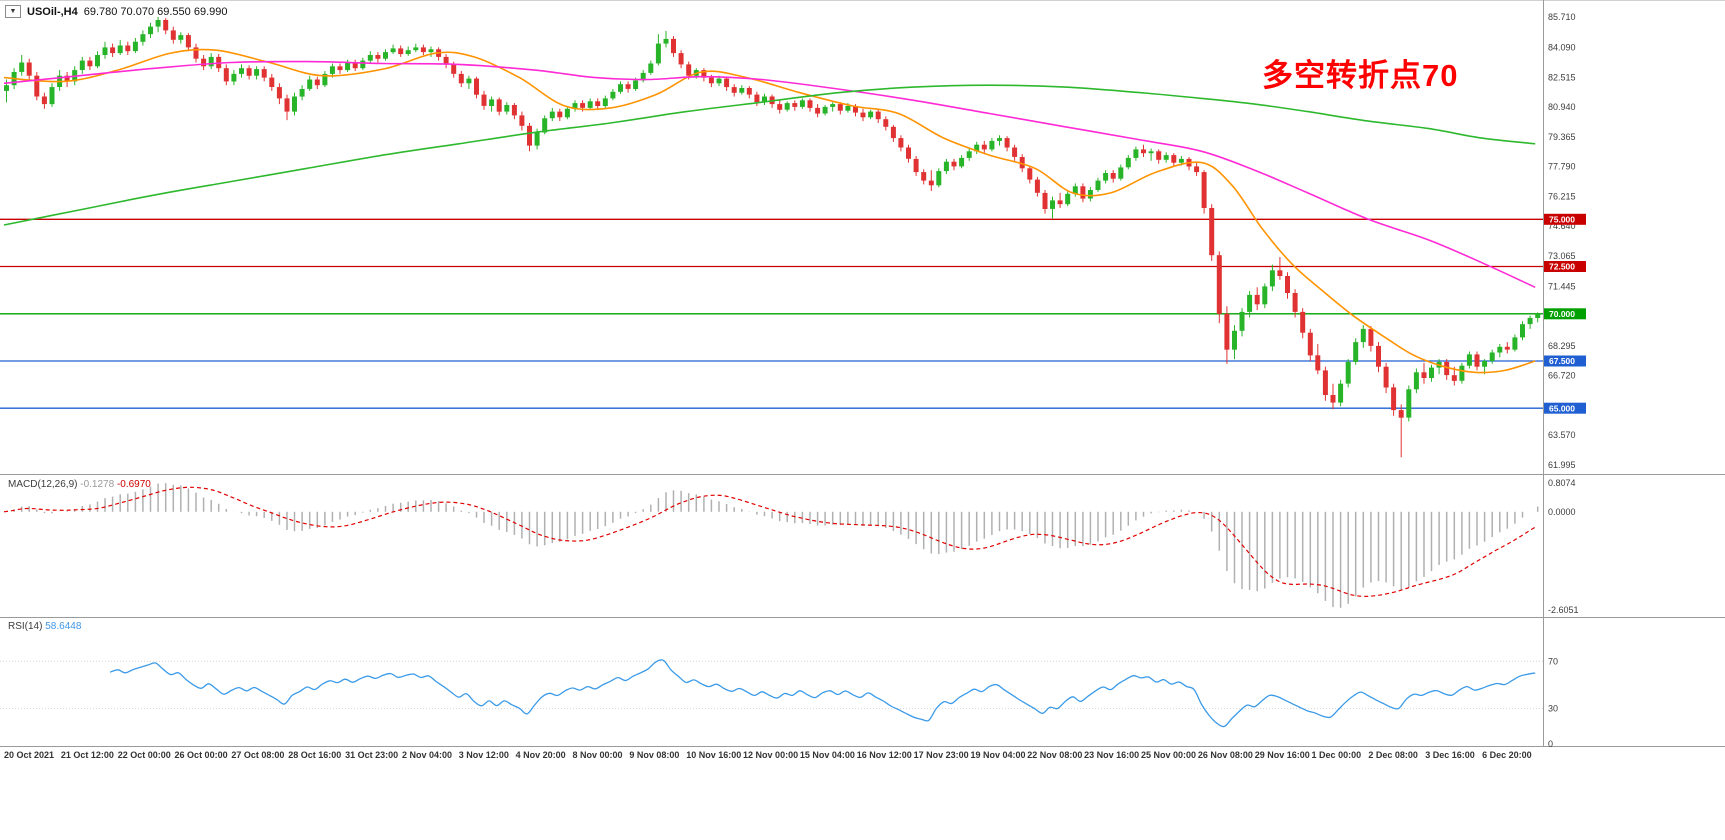 This screenshot has width=1725, height=840. Describe the element at coordinates (43, 484) in the screenshot. I see `macd-name: MACD(12,26,9)` at that location.